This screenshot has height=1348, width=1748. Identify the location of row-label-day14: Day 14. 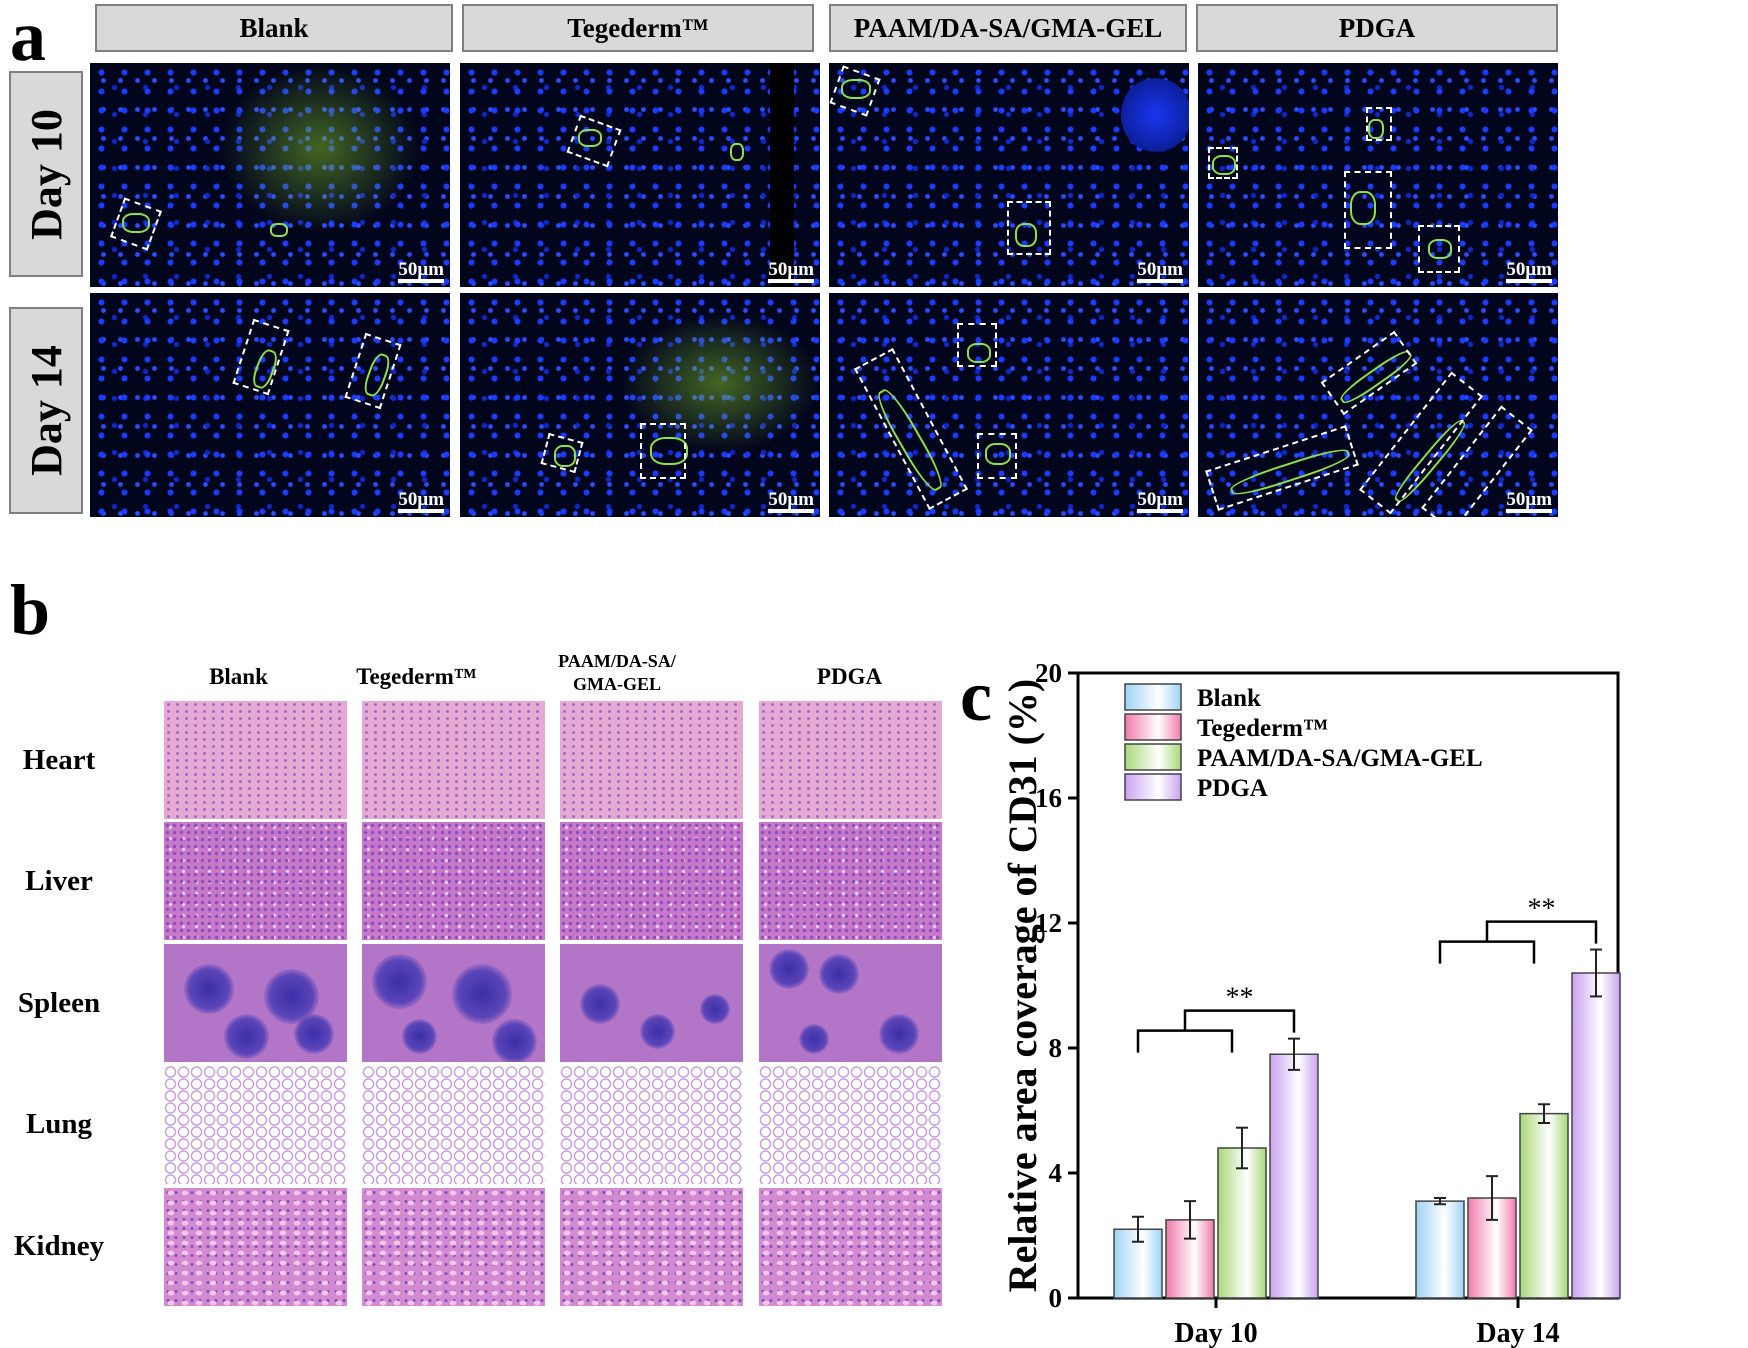
(46, 410).